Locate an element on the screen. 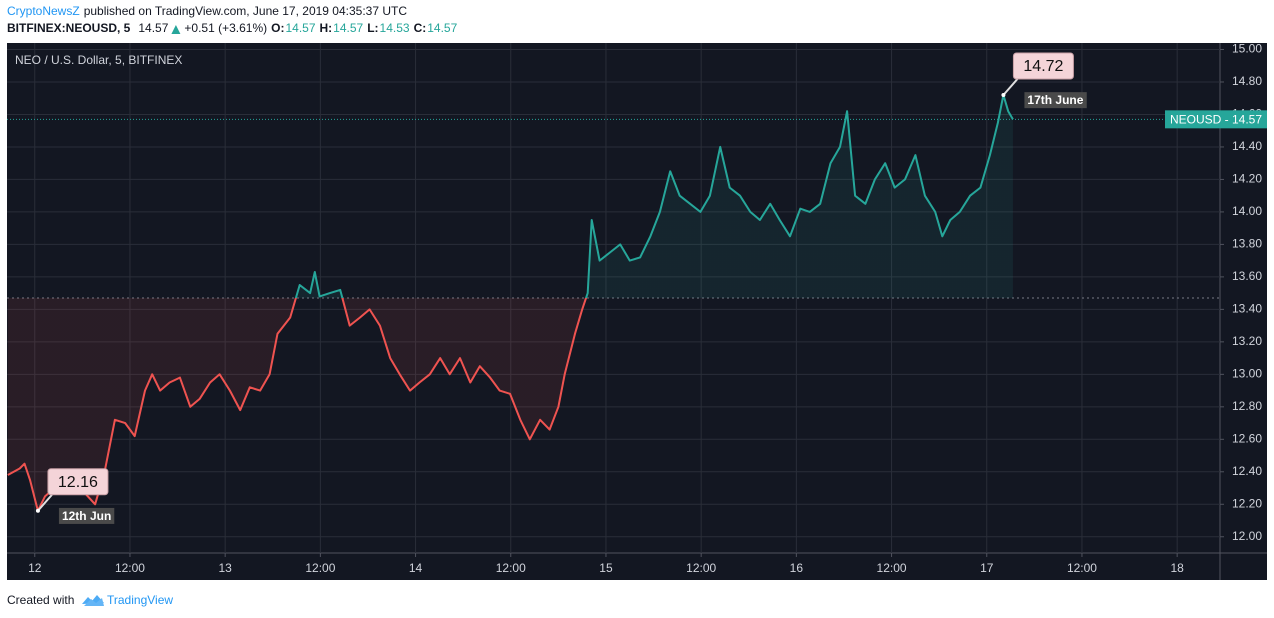  price-tag is located at coordinates (1216, 119).